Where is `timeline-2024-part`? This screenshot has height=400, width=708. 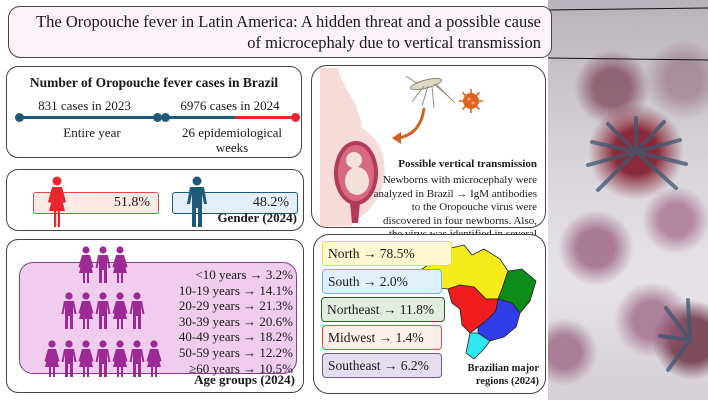
timeline-2024-part is located at coordinates (199, 117).